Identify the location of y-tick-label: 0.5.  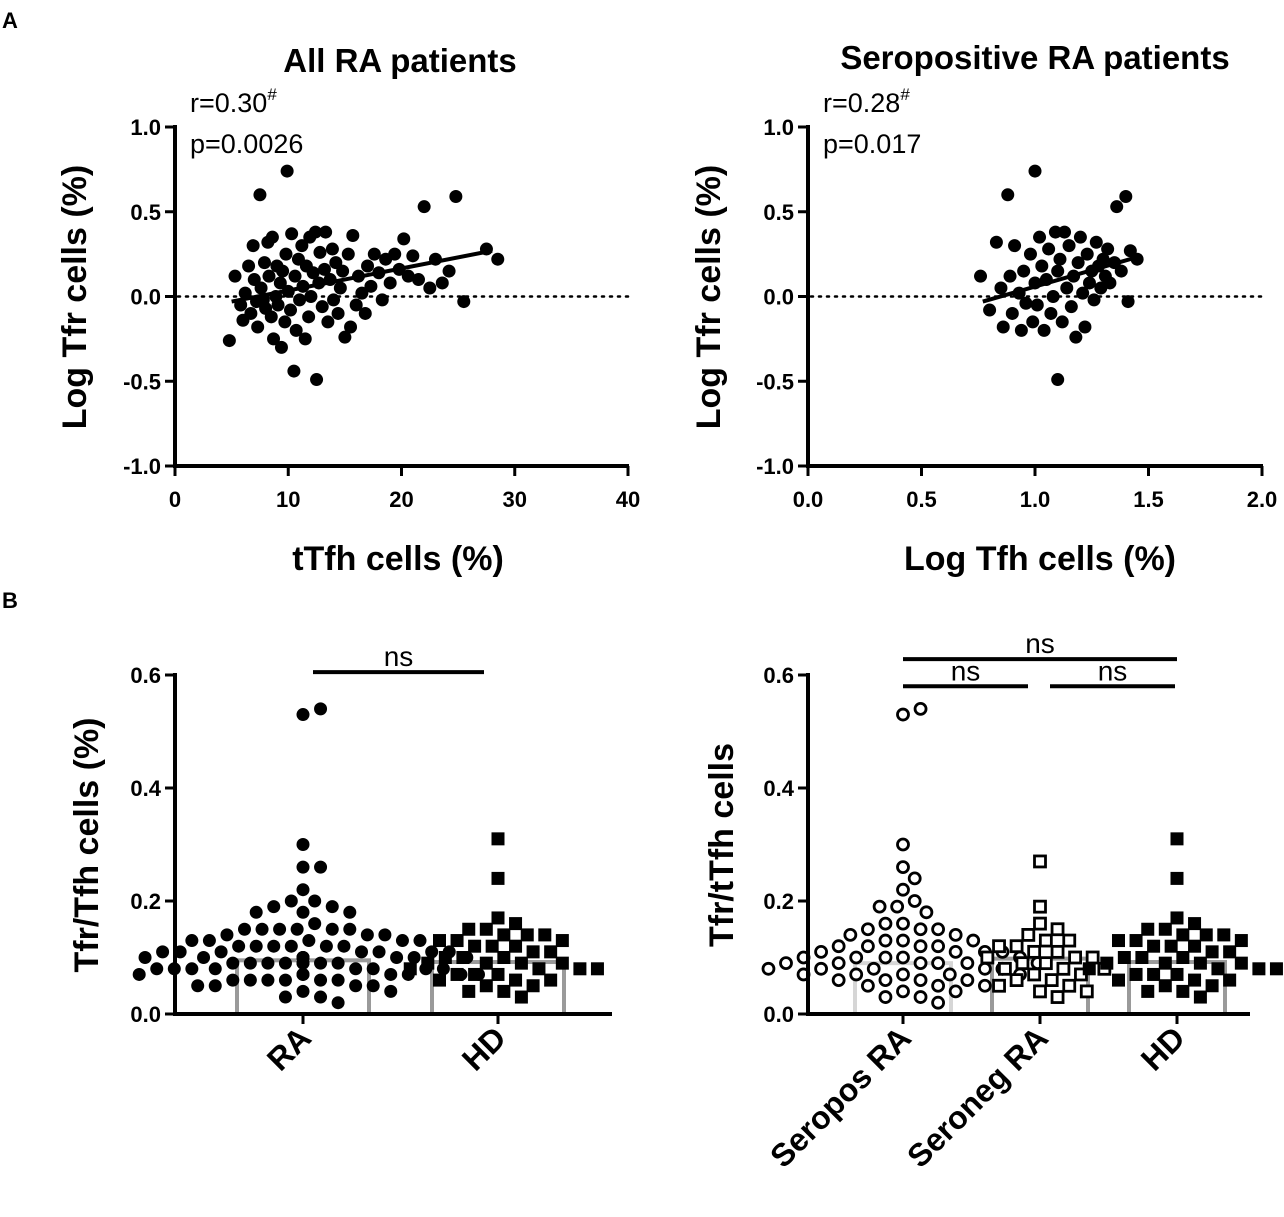
(778, 212).